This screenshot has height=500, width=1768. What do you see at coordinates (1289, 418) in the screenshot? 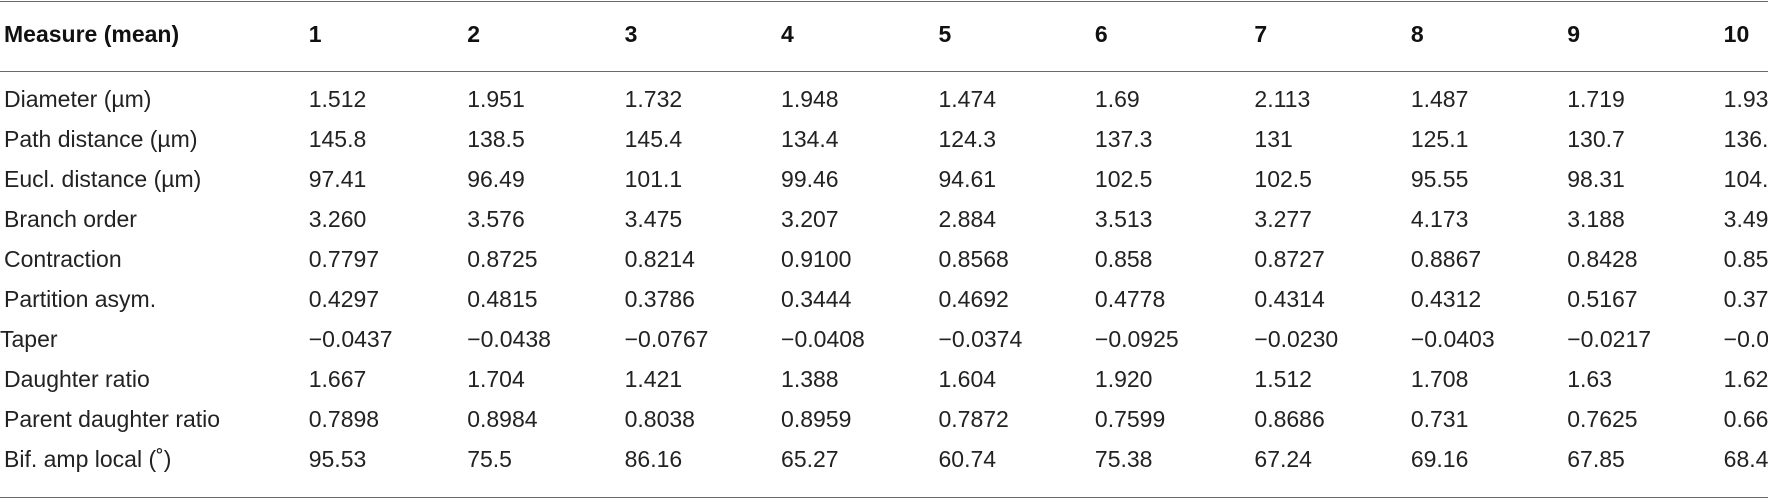
I see `table-cell: 0.8686` at bounding box center [1289, 418].